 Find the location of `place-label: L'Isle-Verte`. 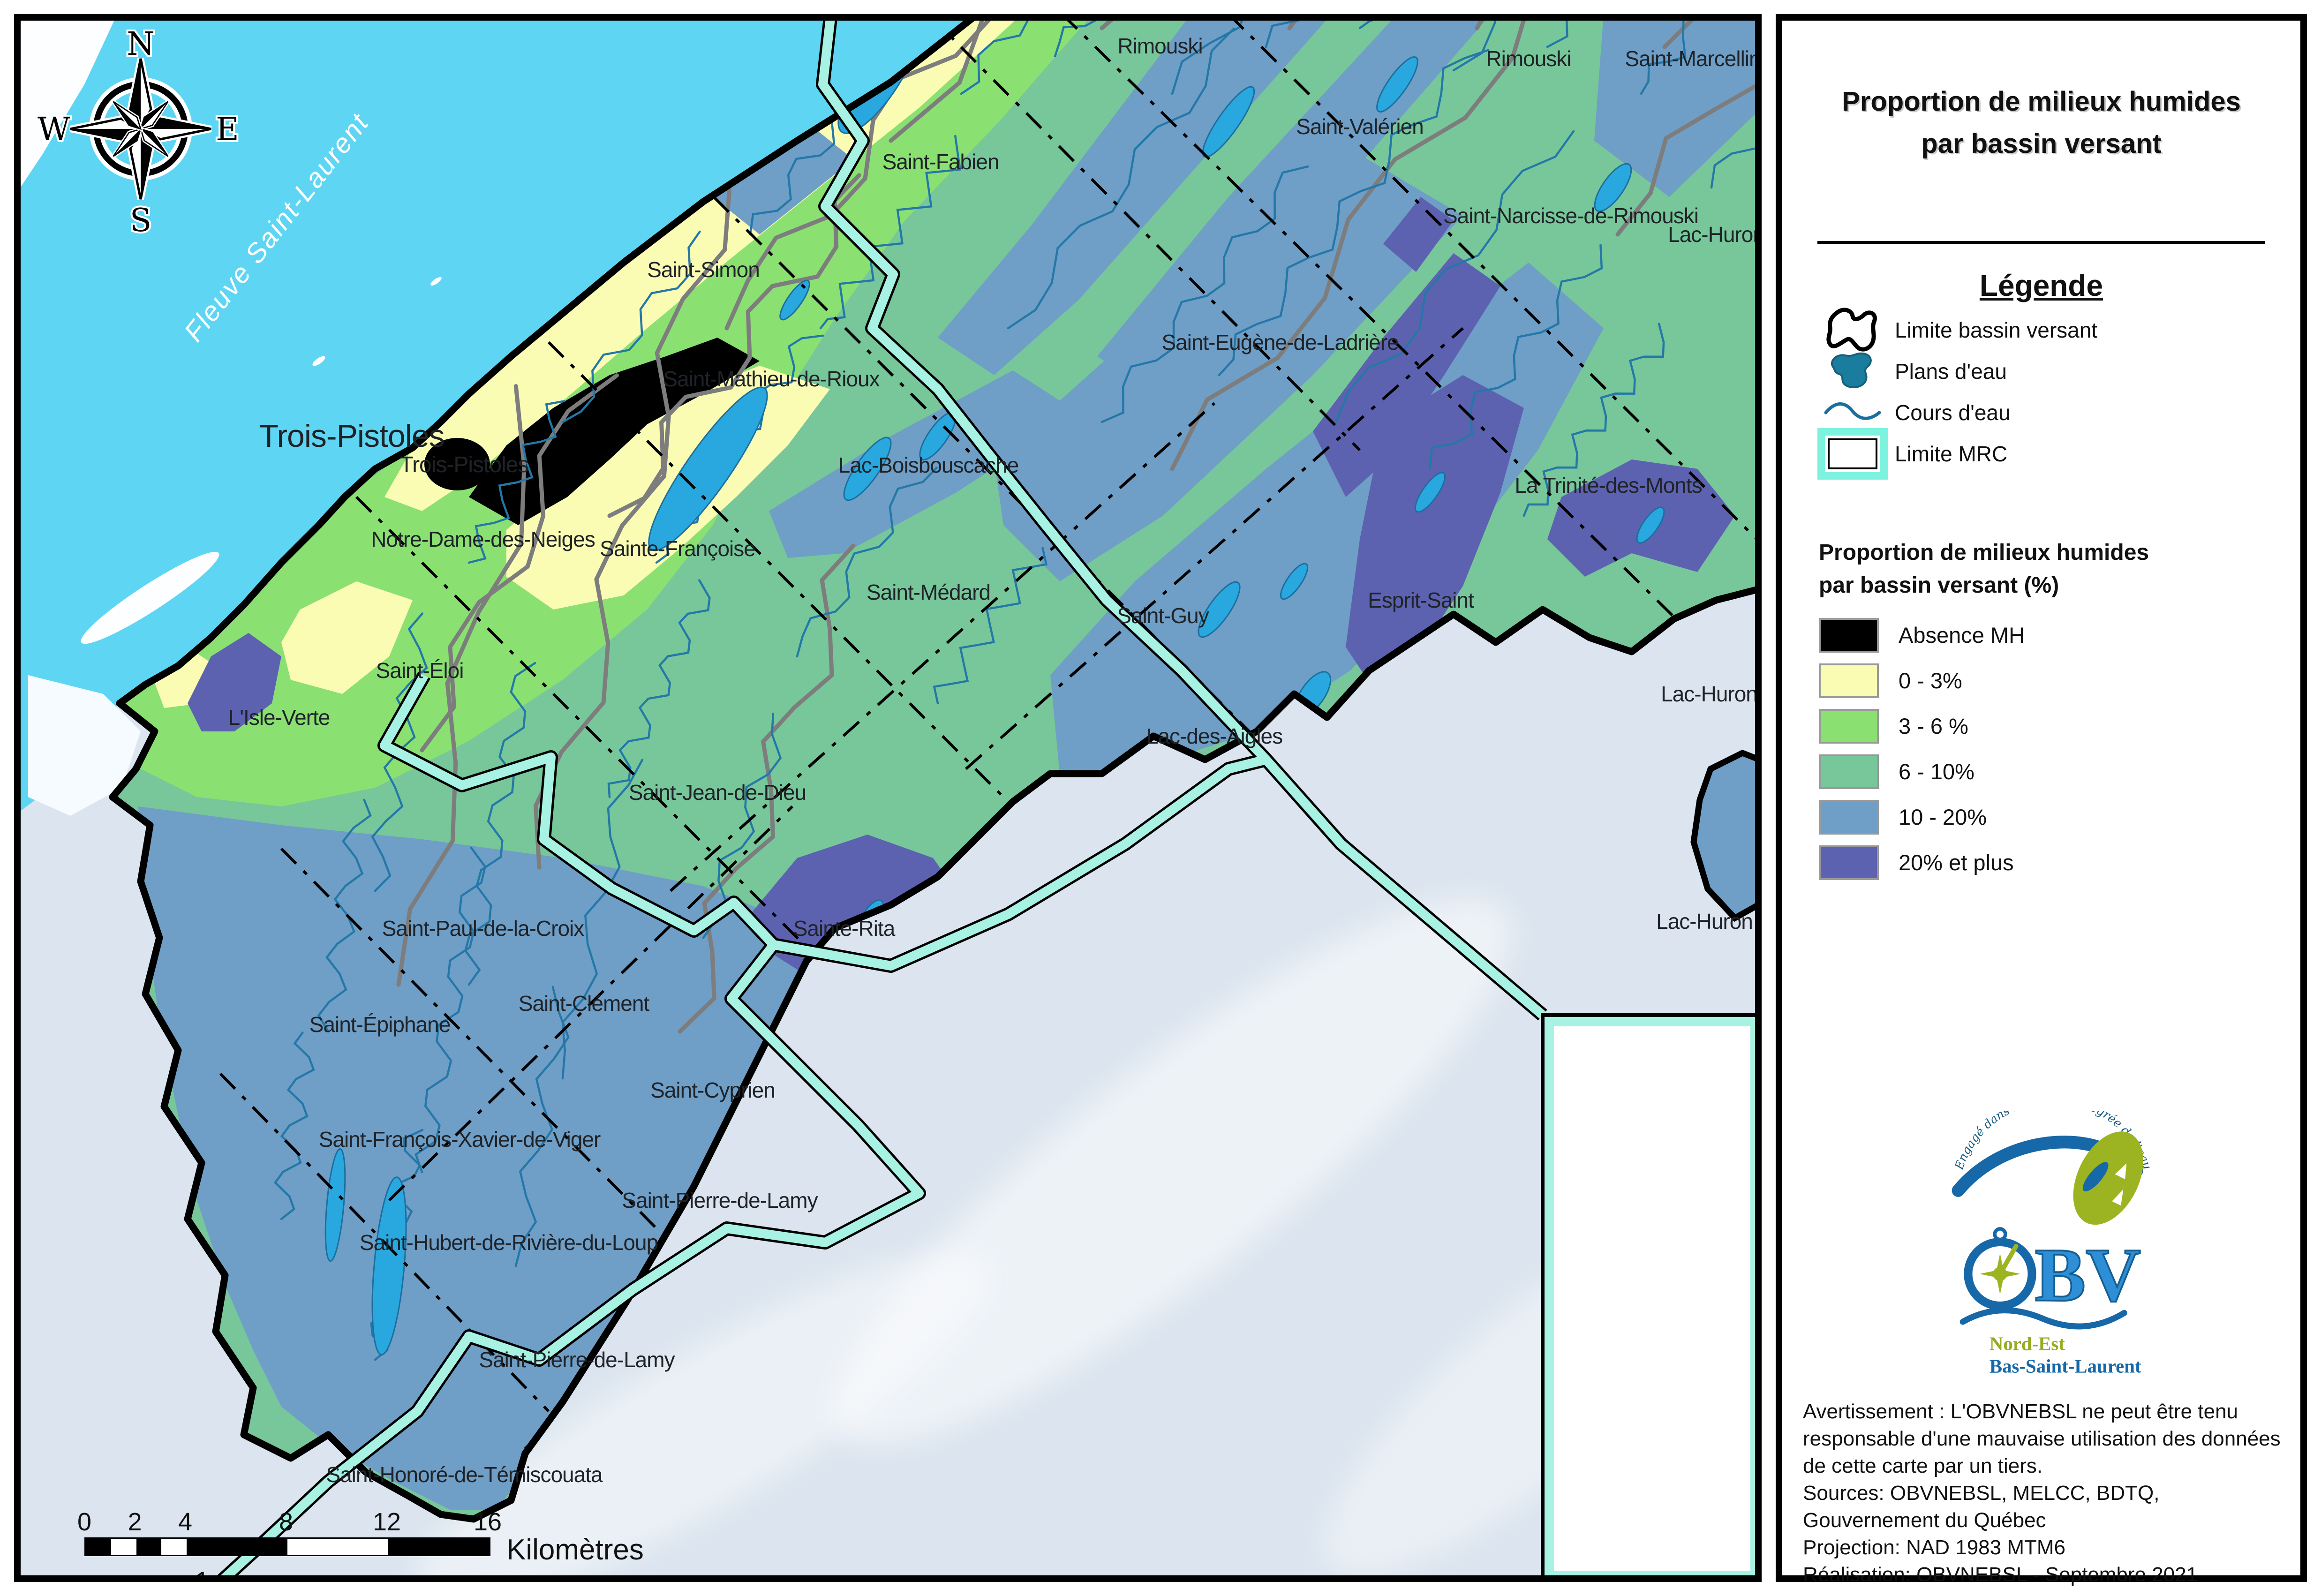

place-label: L'Isle-Verte is located at coordinates (279, 717).